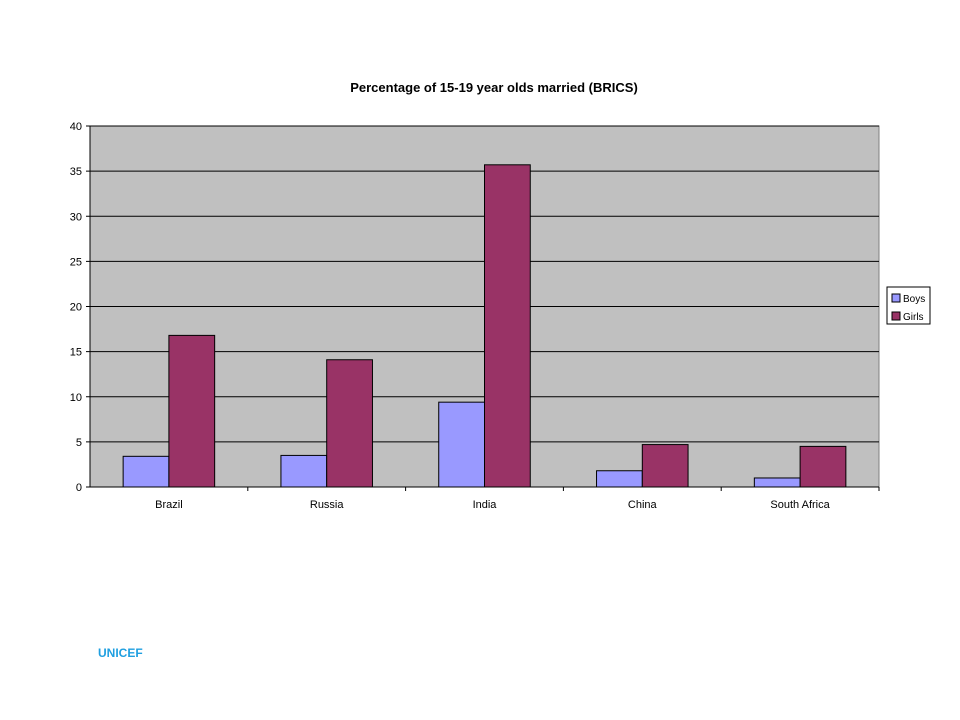  I want to click on bar-girls-russia, so click(349, 423).